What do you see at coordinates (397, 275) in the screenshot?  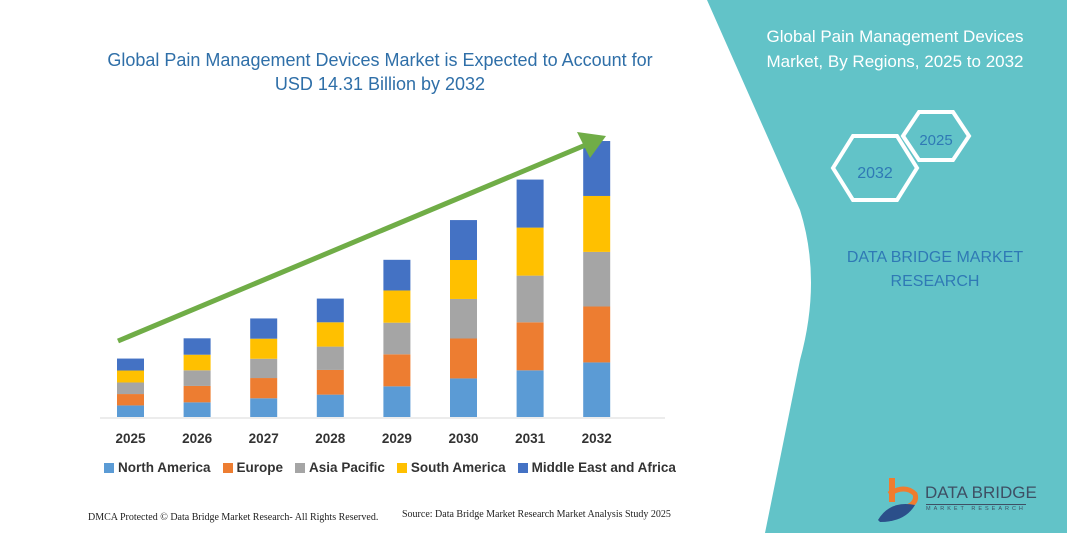 I see `bar-segment-2029-middle-east-and-africa` at bounding box center [397, 275].